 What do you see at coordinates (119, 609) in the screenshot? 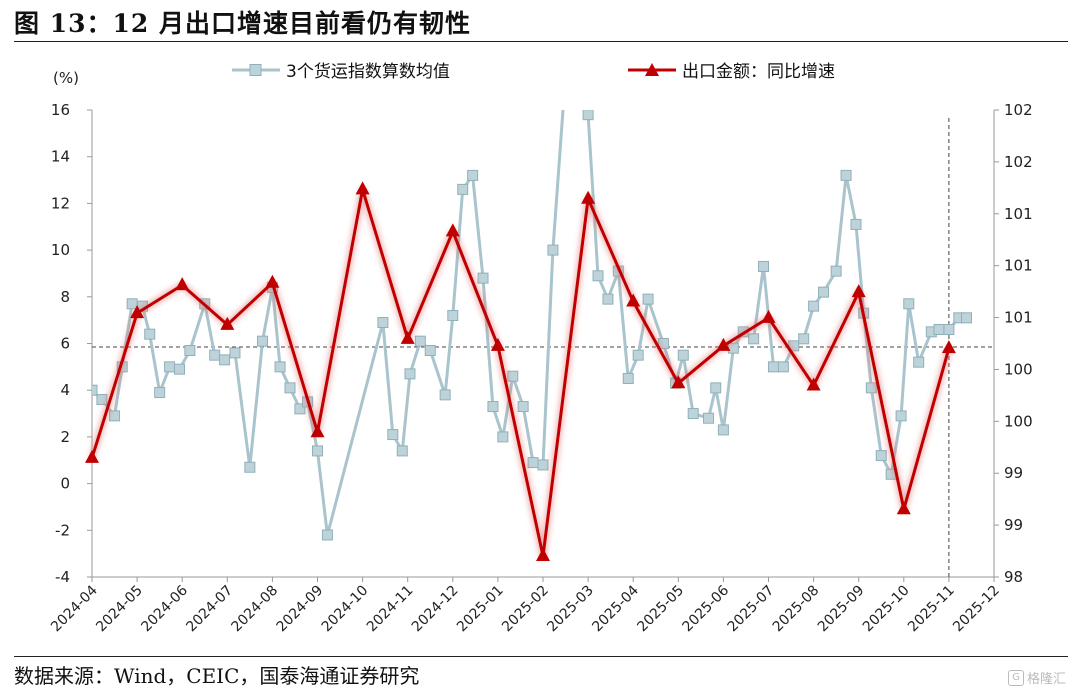
I see `x-tick-label: 2024-05` at bounding box center [119, 609].